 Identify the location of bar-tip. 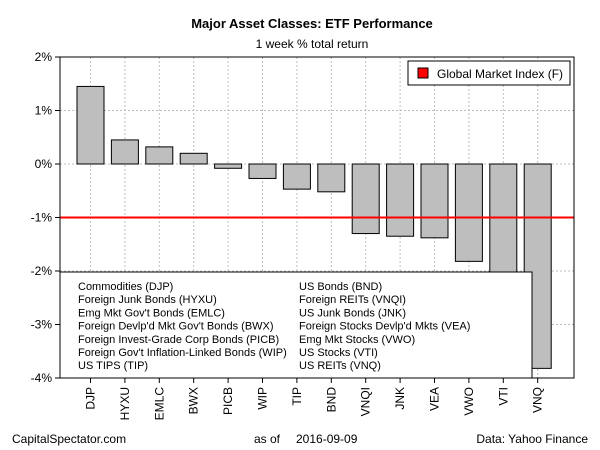
(296, 176).